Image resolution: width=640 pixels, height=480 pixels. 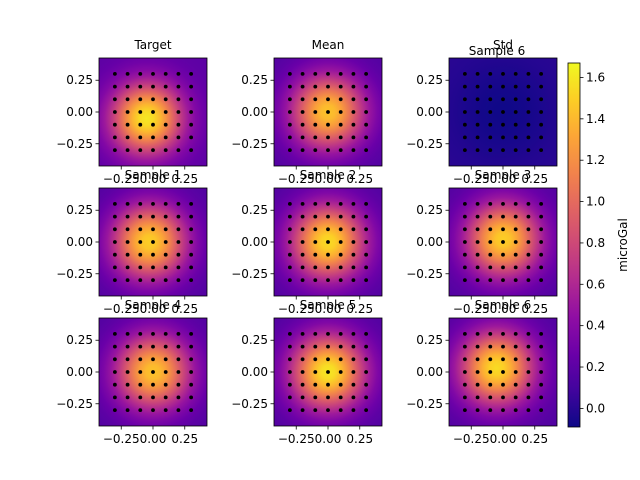 I want to click on panel-title: Sample 4, so click(x=153, y=305).